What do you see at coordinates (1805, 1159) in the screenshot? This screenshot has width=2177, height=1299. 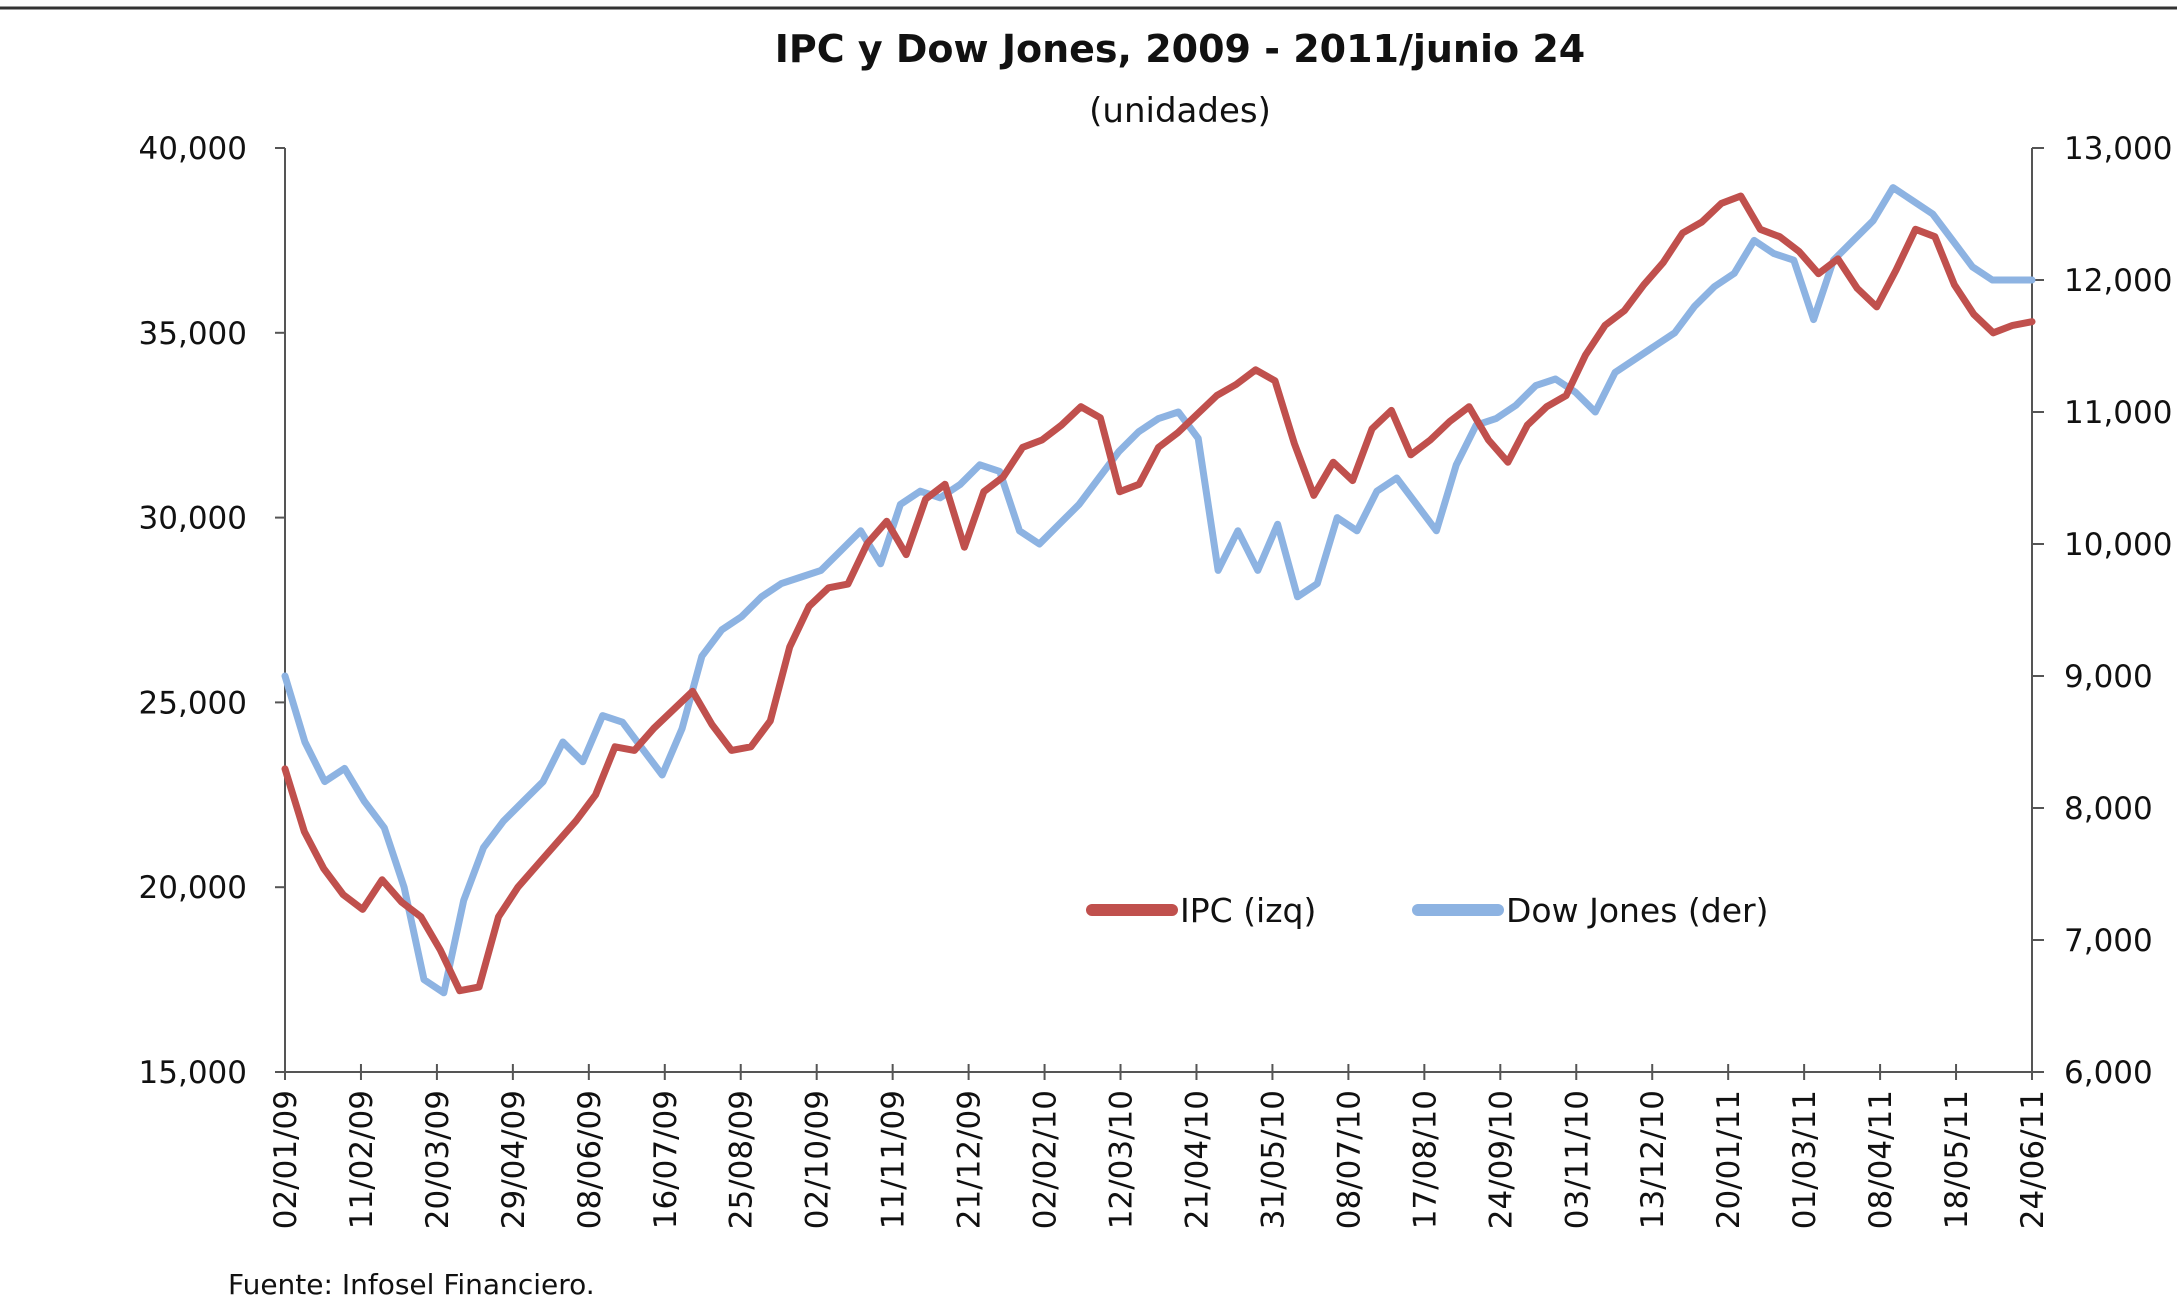 I see `x-tick-label: 01/03/11` at bounding box center [1805, 1159].